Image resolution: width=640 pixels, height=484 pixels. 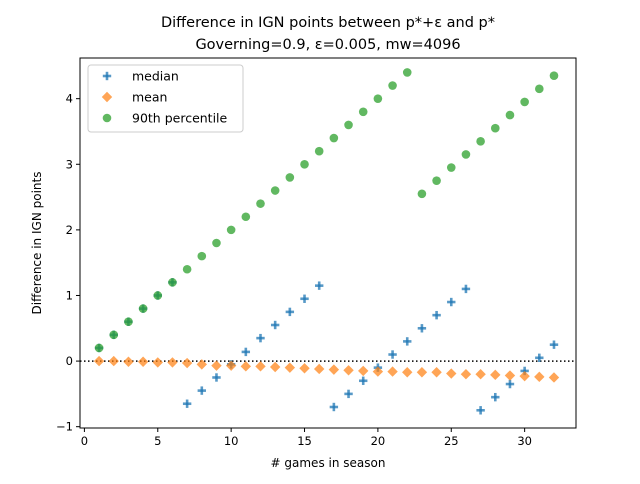 What do you see at coordinates (165, 118) in the screenshot?
I see `legend-item-90th-percentile: 90th percentile` at bounding box center [165, 118].